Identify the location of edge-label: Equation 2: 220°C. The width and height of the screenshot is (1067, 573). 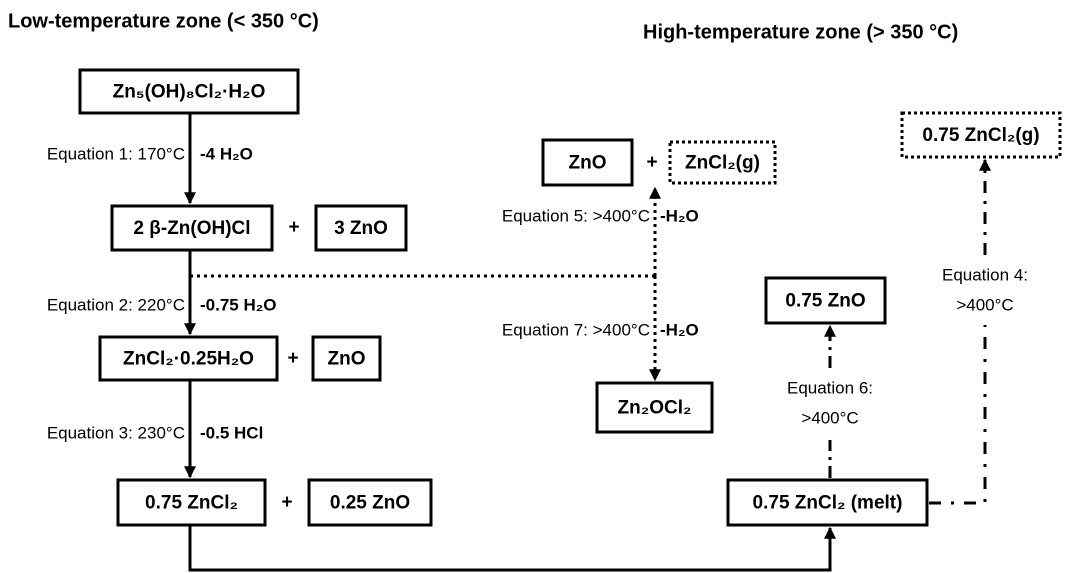
(116, 304).